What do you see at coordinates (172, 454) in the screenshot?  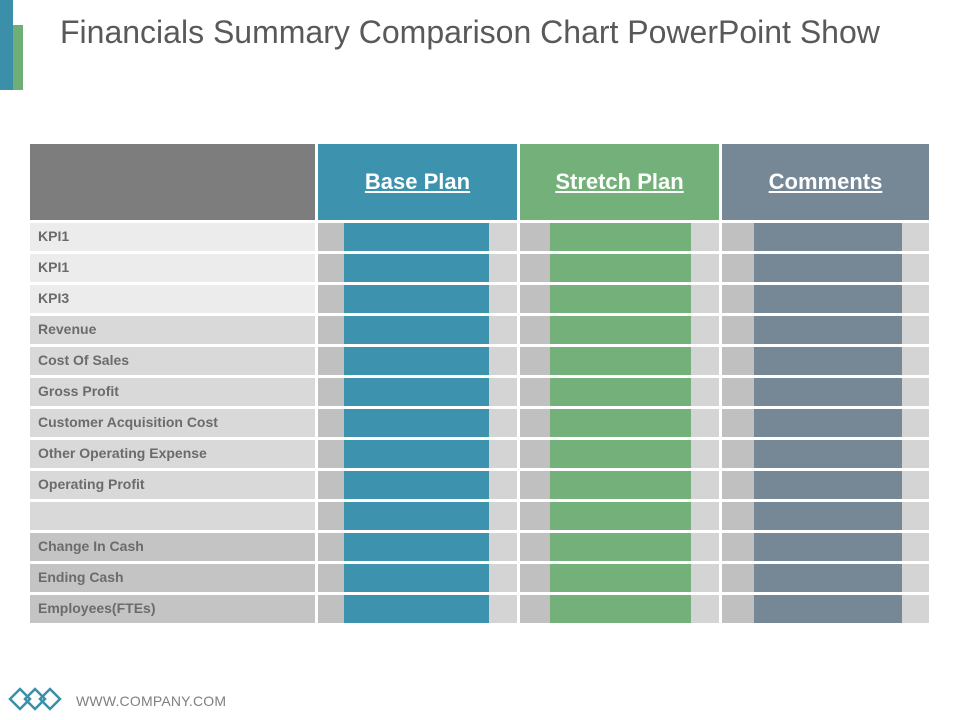 I see `row-label: Other Operating Expense` at bounding box center [172, 454].